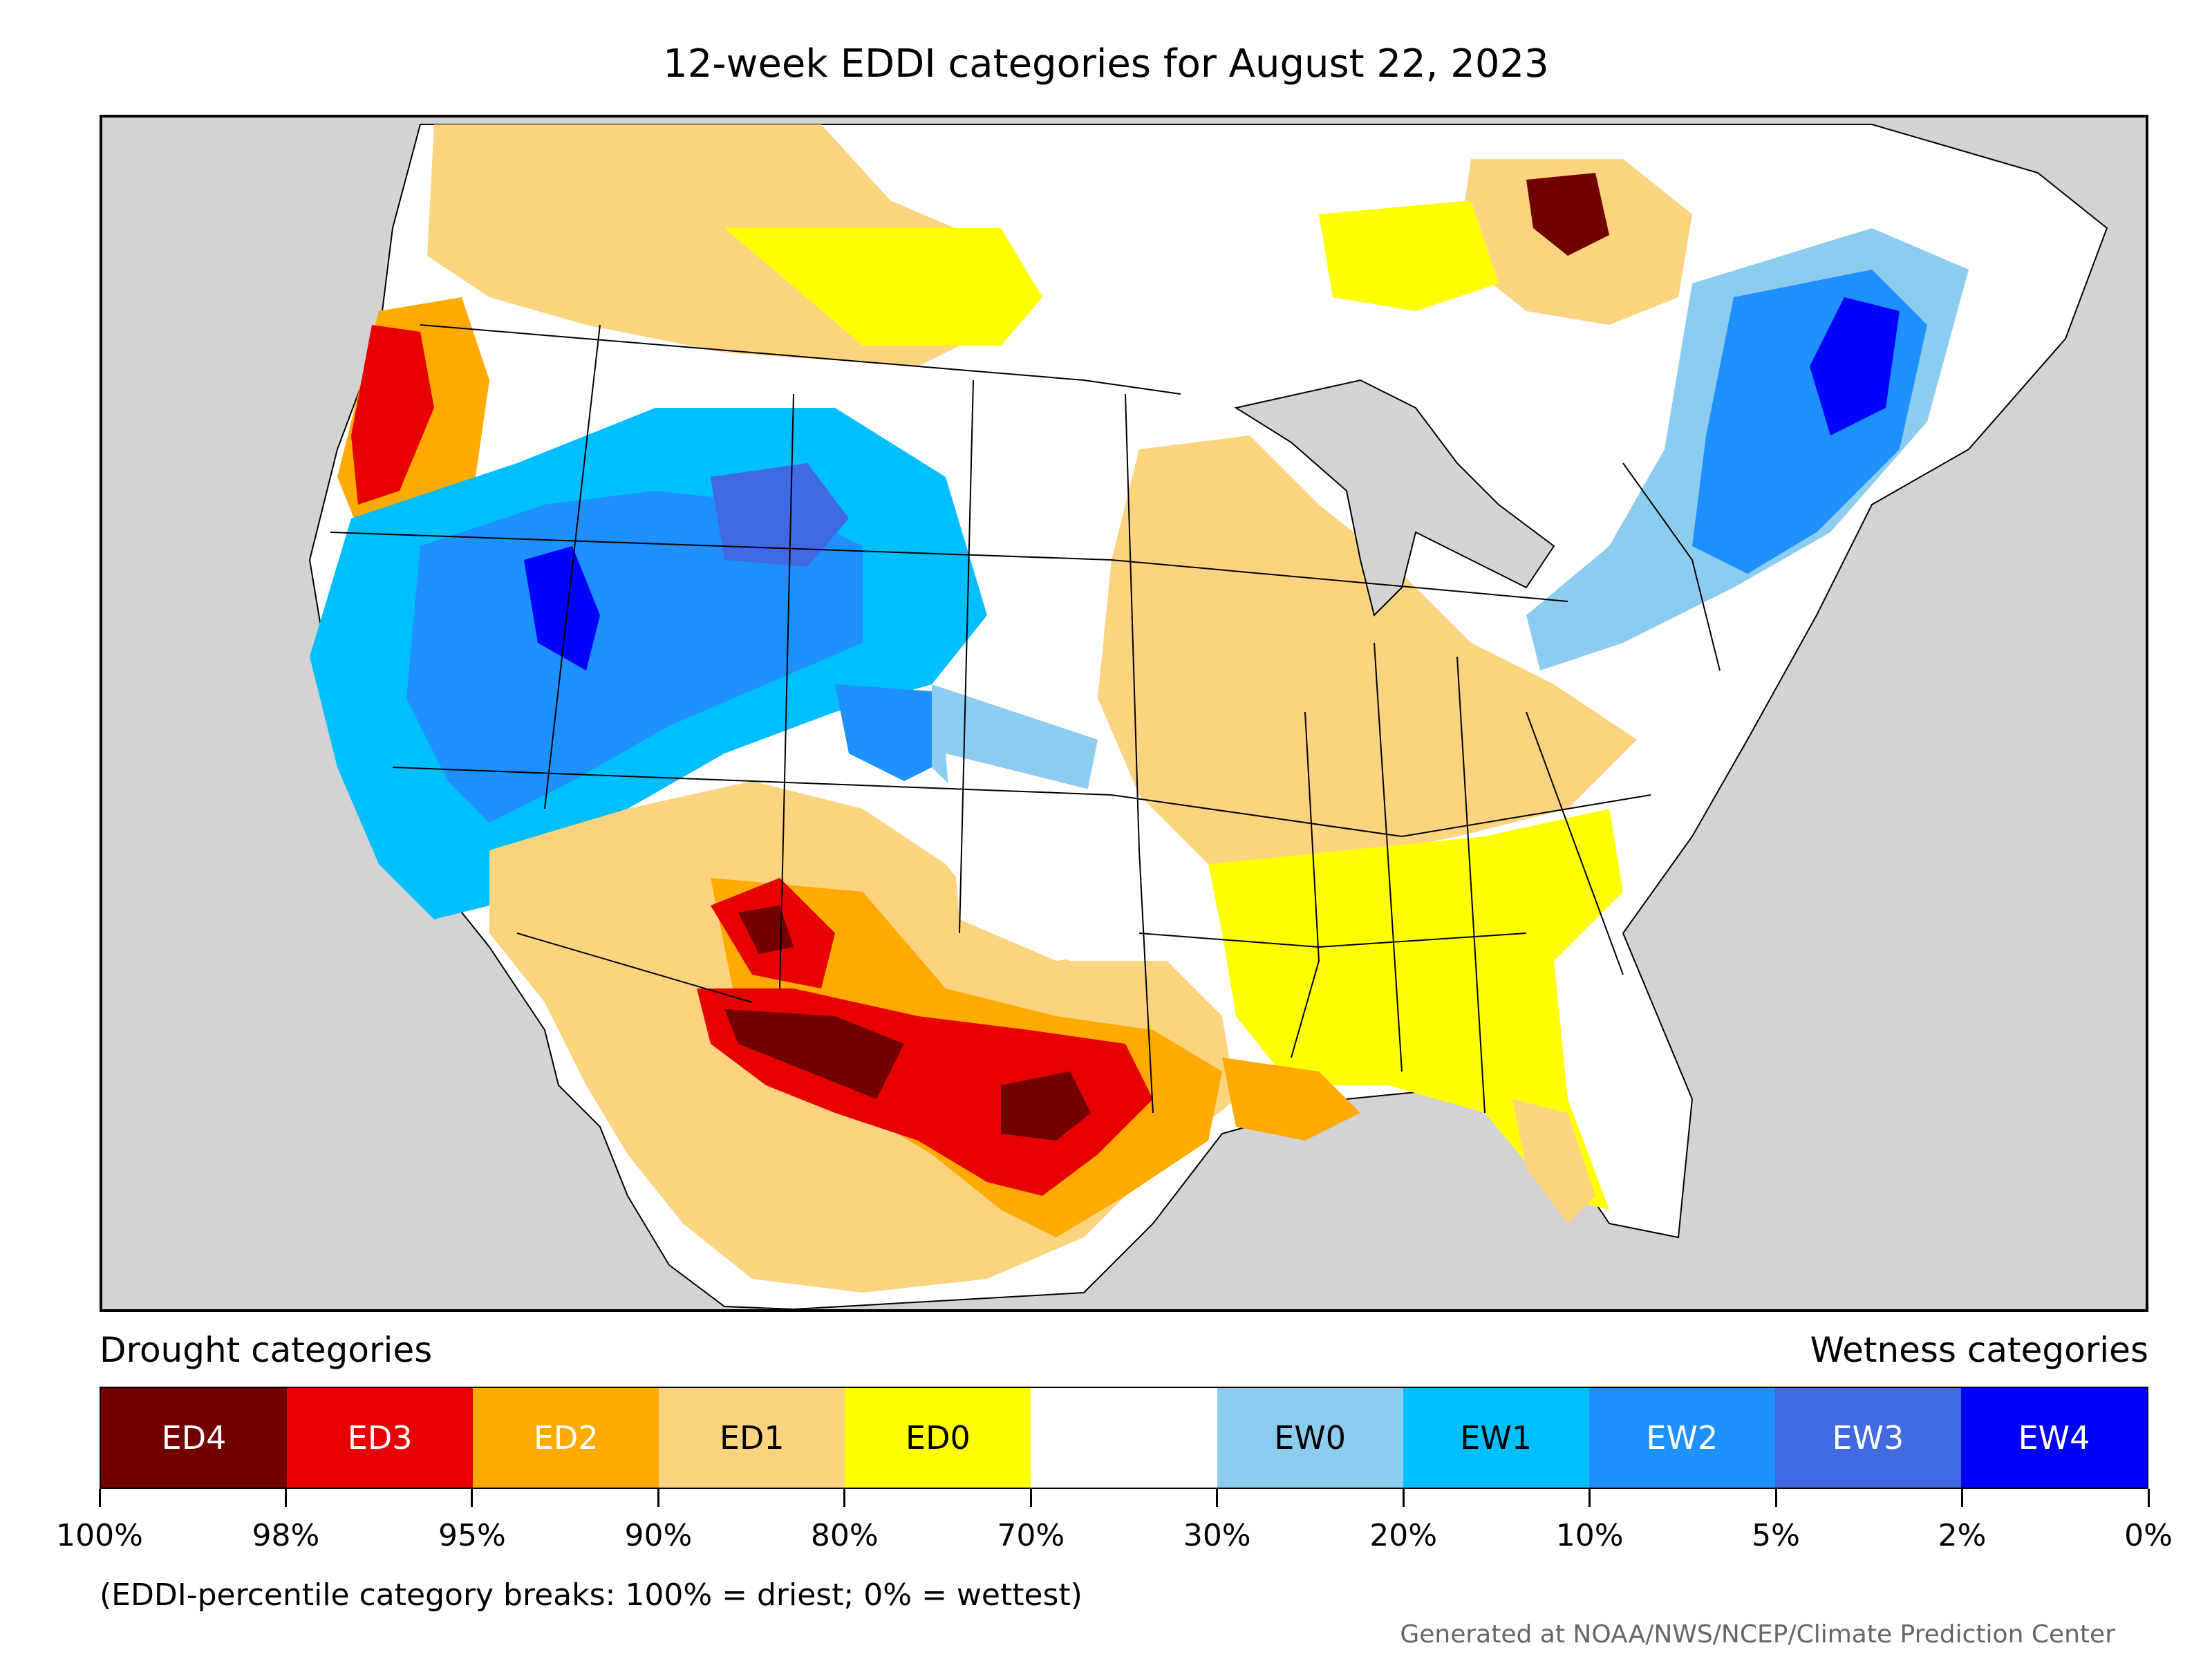 This screenshot has height=1659, width=2212. I want to click on legend-tick-label: 20%, so click(1403, 1535).